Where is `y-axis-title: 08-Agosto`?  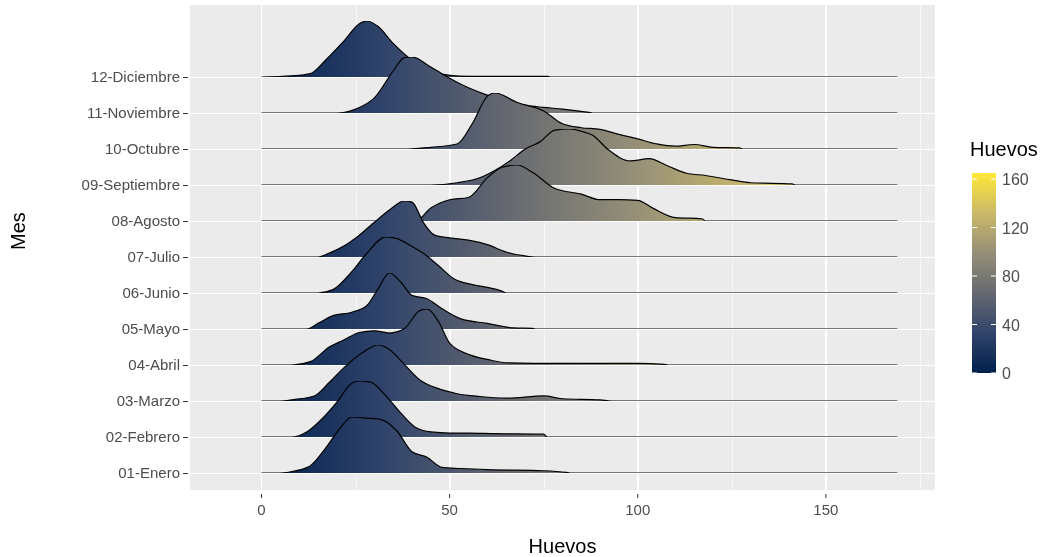
y-axis-title: 08-Agosto is located at coordinates (145, 220).